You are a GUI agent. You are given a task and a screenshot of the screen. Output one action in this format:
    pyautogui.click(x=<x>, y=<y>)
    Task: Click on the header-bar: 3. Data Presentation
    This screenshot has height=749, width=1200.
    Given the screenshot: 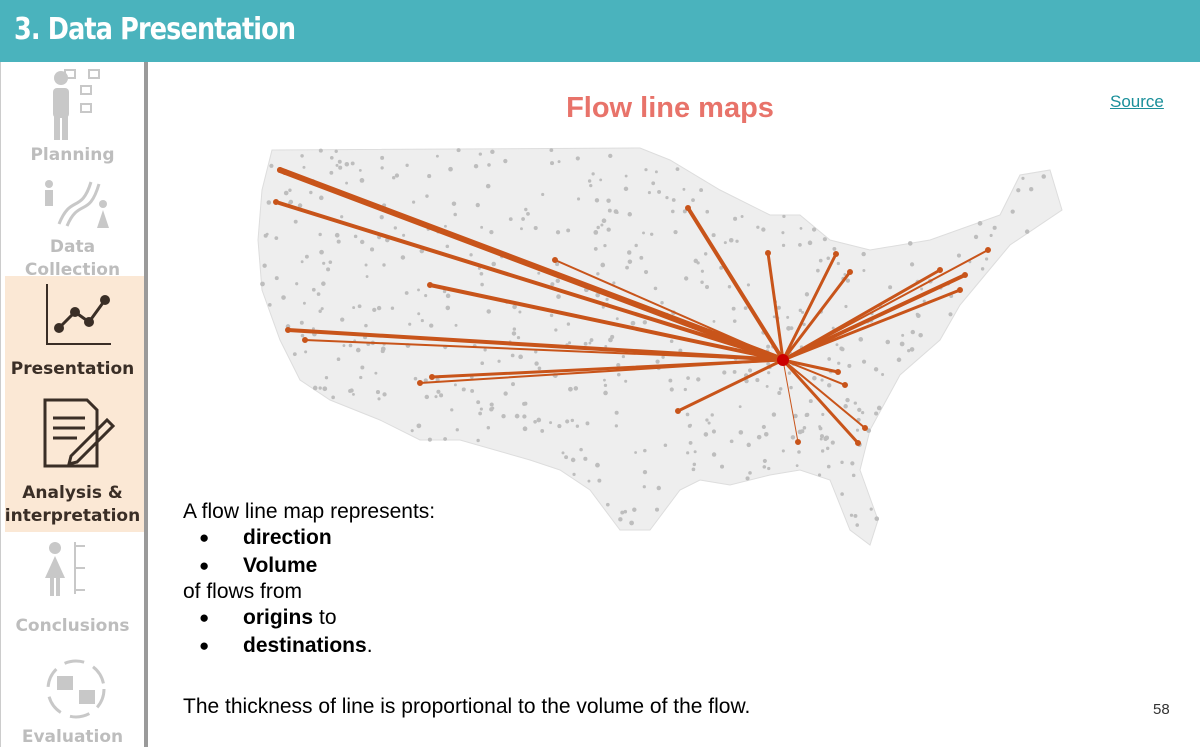 What is the action you would take?
    pyautogui.click(x=600, y=31)
    